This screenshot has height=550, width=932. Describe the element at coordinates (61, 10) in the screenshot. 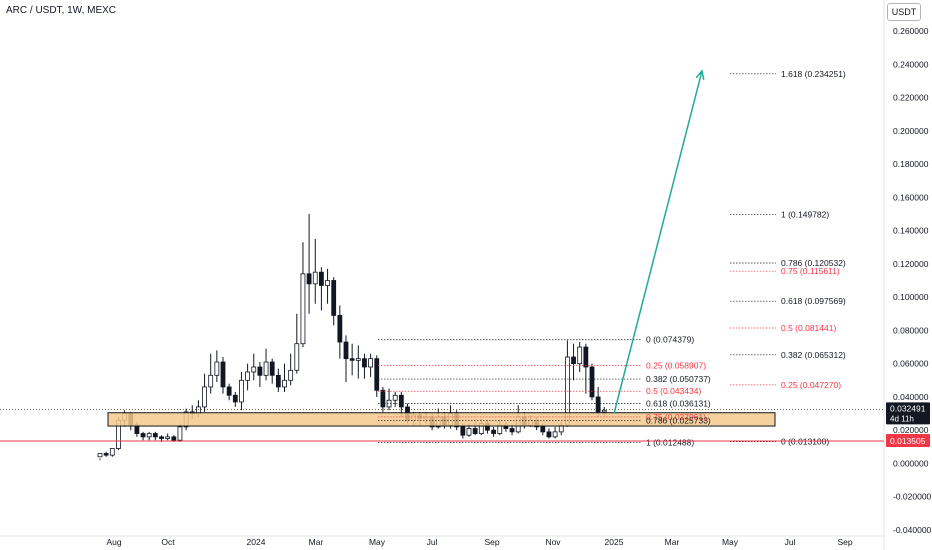

I see `chart-title: ARC / USDT, 1W, MEXC` at that location.